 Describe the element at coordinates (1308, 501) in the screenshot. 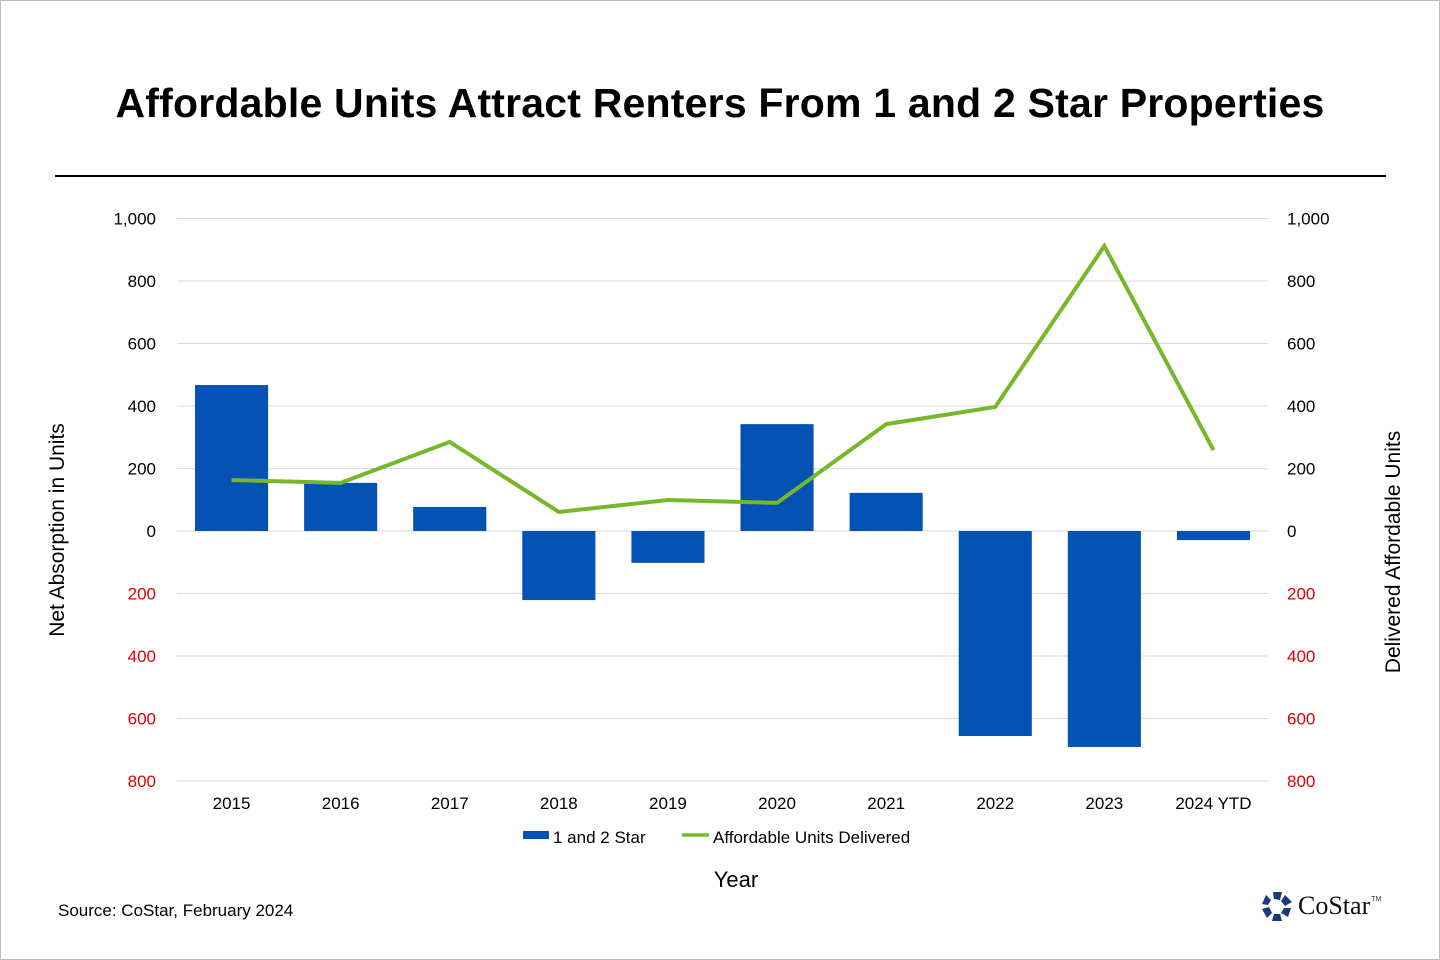

I see `y-axis-right-ticks: 1,000 800 600 400 200 0 200 400 600 800` at that location.